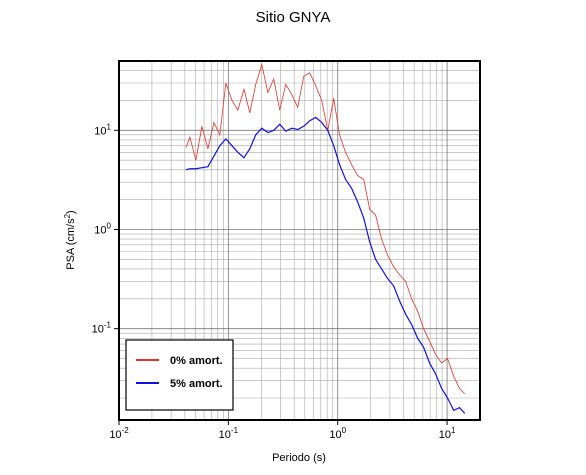 This screenshot has width=586, height=475. Describe the element at coordinates (453, 430) in the screenshot. I see `x-tick-exponent: 1` at that location.